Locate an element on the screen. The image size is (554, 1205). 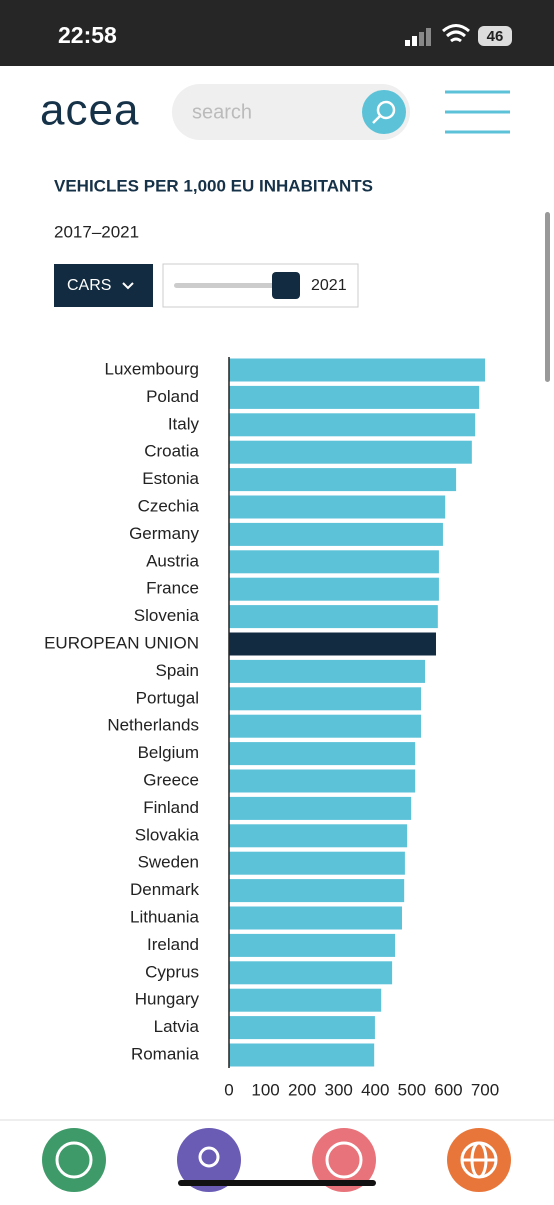
category-label: Cyprus is located at coordinates (172, 971).